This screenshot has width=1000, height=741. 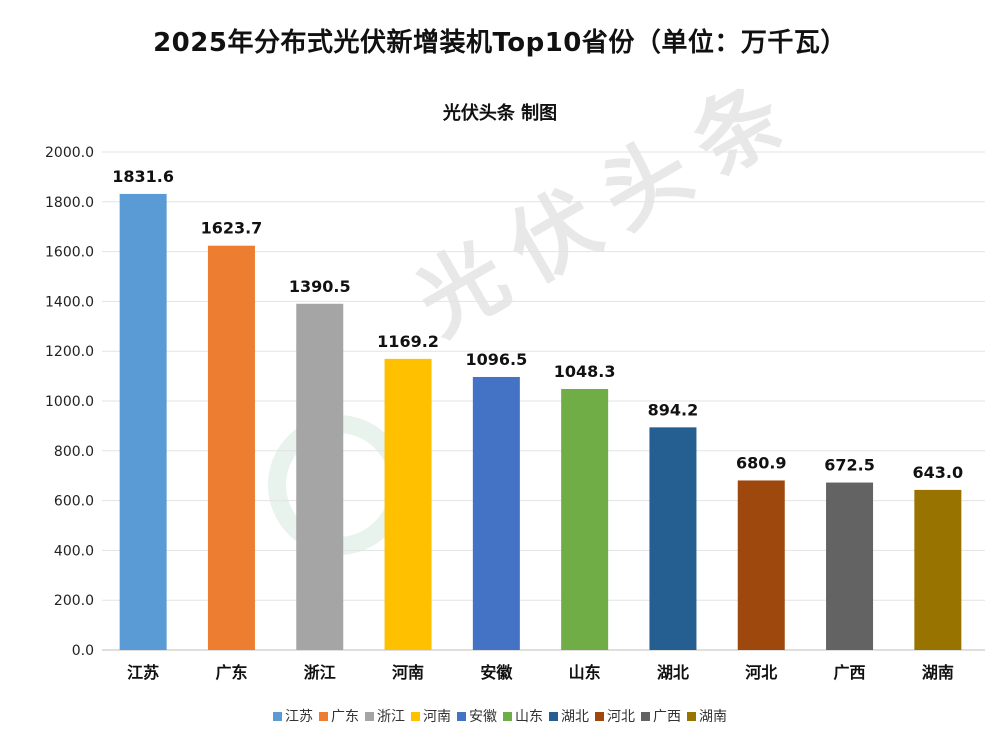 What do you see at coordinates (500, 43) in the screenshot?
I see `chart-title: 2025年分布式光伏新增装机Top10省份（单位：万千瓦）` at bounding box center [500, 43].